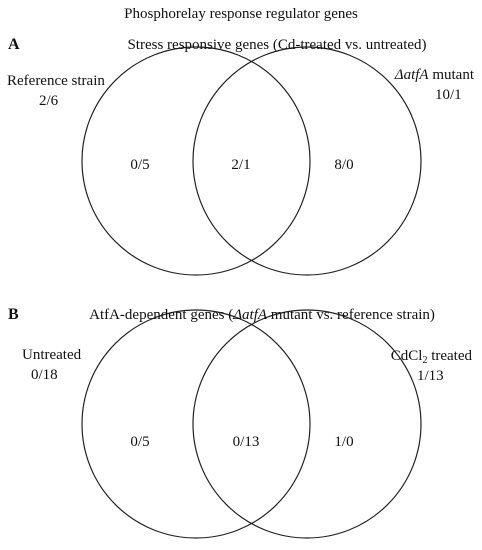 The width and height of the screenshot is (482, 550). What do you see at coordinates (344, 165) in the screenshot?
I see `panel-a-right-only-count: 8/0` at bounding box center [344, 165].